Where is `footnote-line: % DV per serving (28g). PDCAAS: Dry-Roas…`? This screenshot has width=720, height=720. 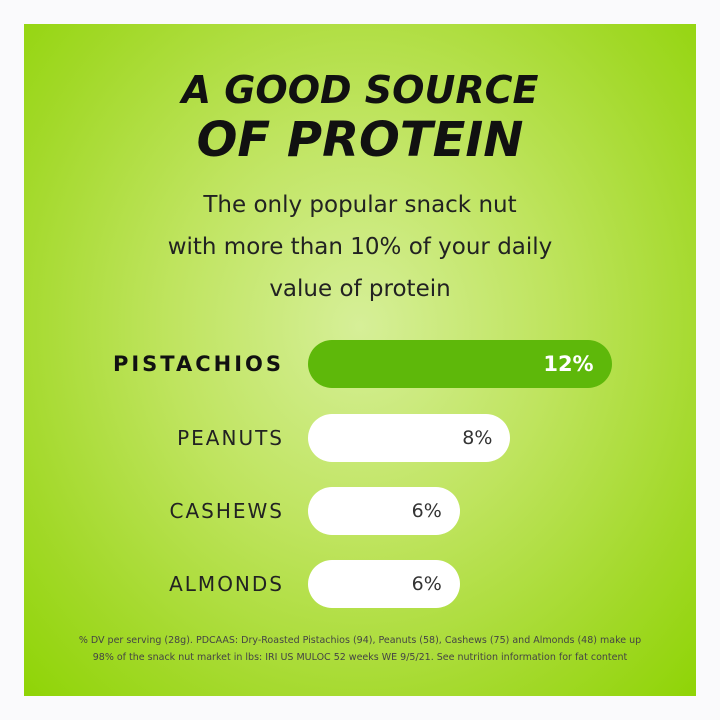
footnote-line: % DV per serving (28g). PDCAAS: Dry-Roas… is located at coordinates (360, 640).